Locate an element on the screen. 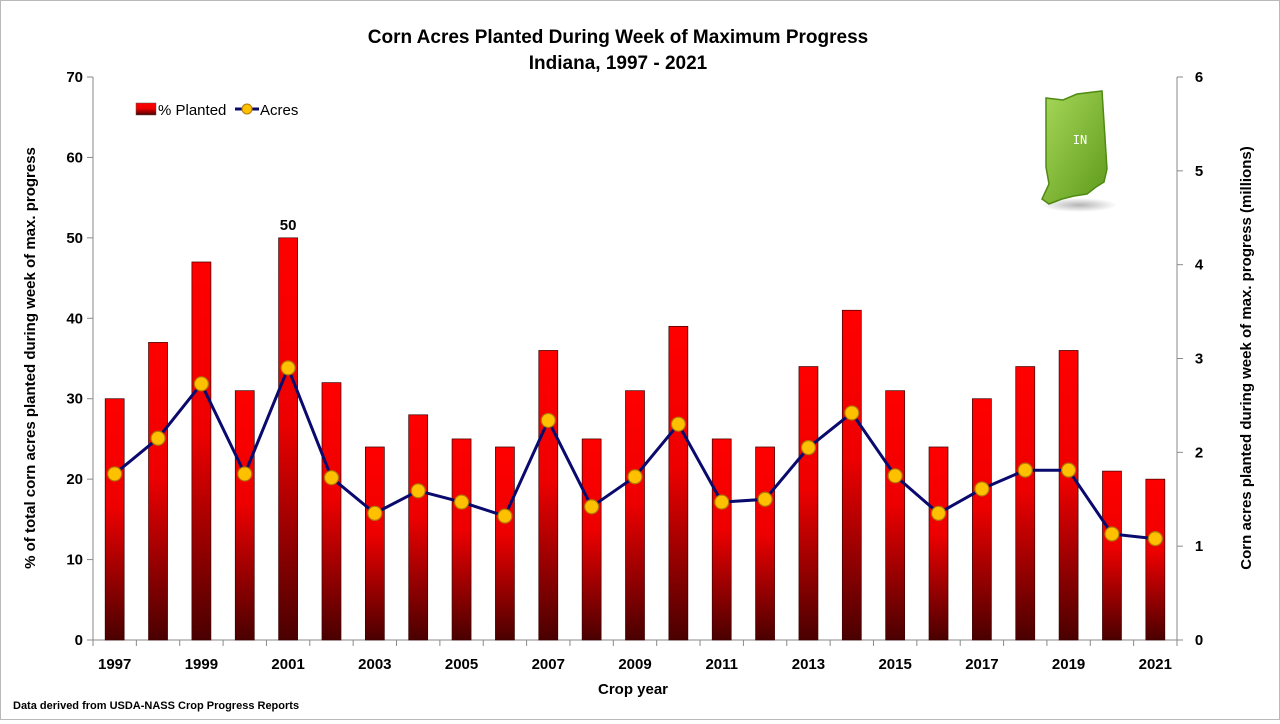 This screenshot has width=1280, height=724. legend: % Planted Acres is located at coordinates (216, 110).